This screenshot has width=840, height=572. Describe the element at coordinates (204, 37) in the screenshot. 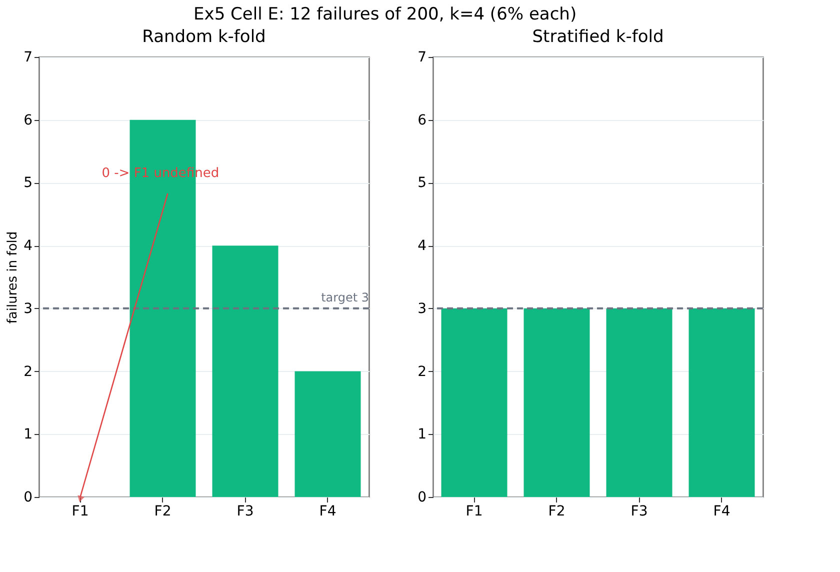

I see `chart-subtitle: Random k-fold` at that location.